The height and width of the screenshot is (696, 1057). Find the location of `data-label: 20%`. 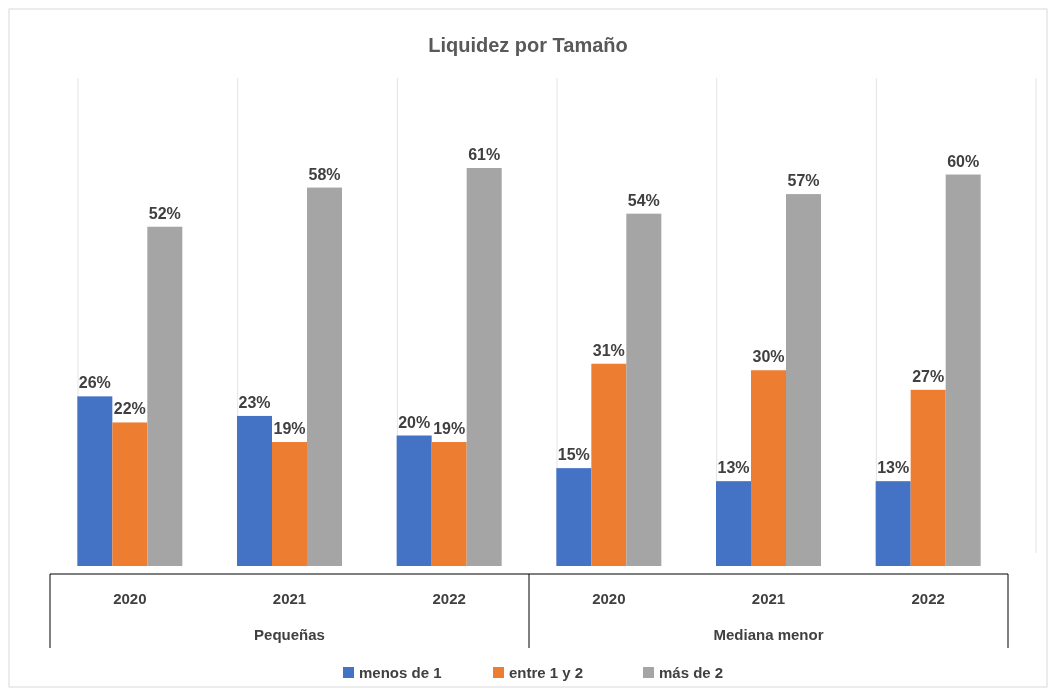

data-label: 20% is located at coordinates (414, 422).